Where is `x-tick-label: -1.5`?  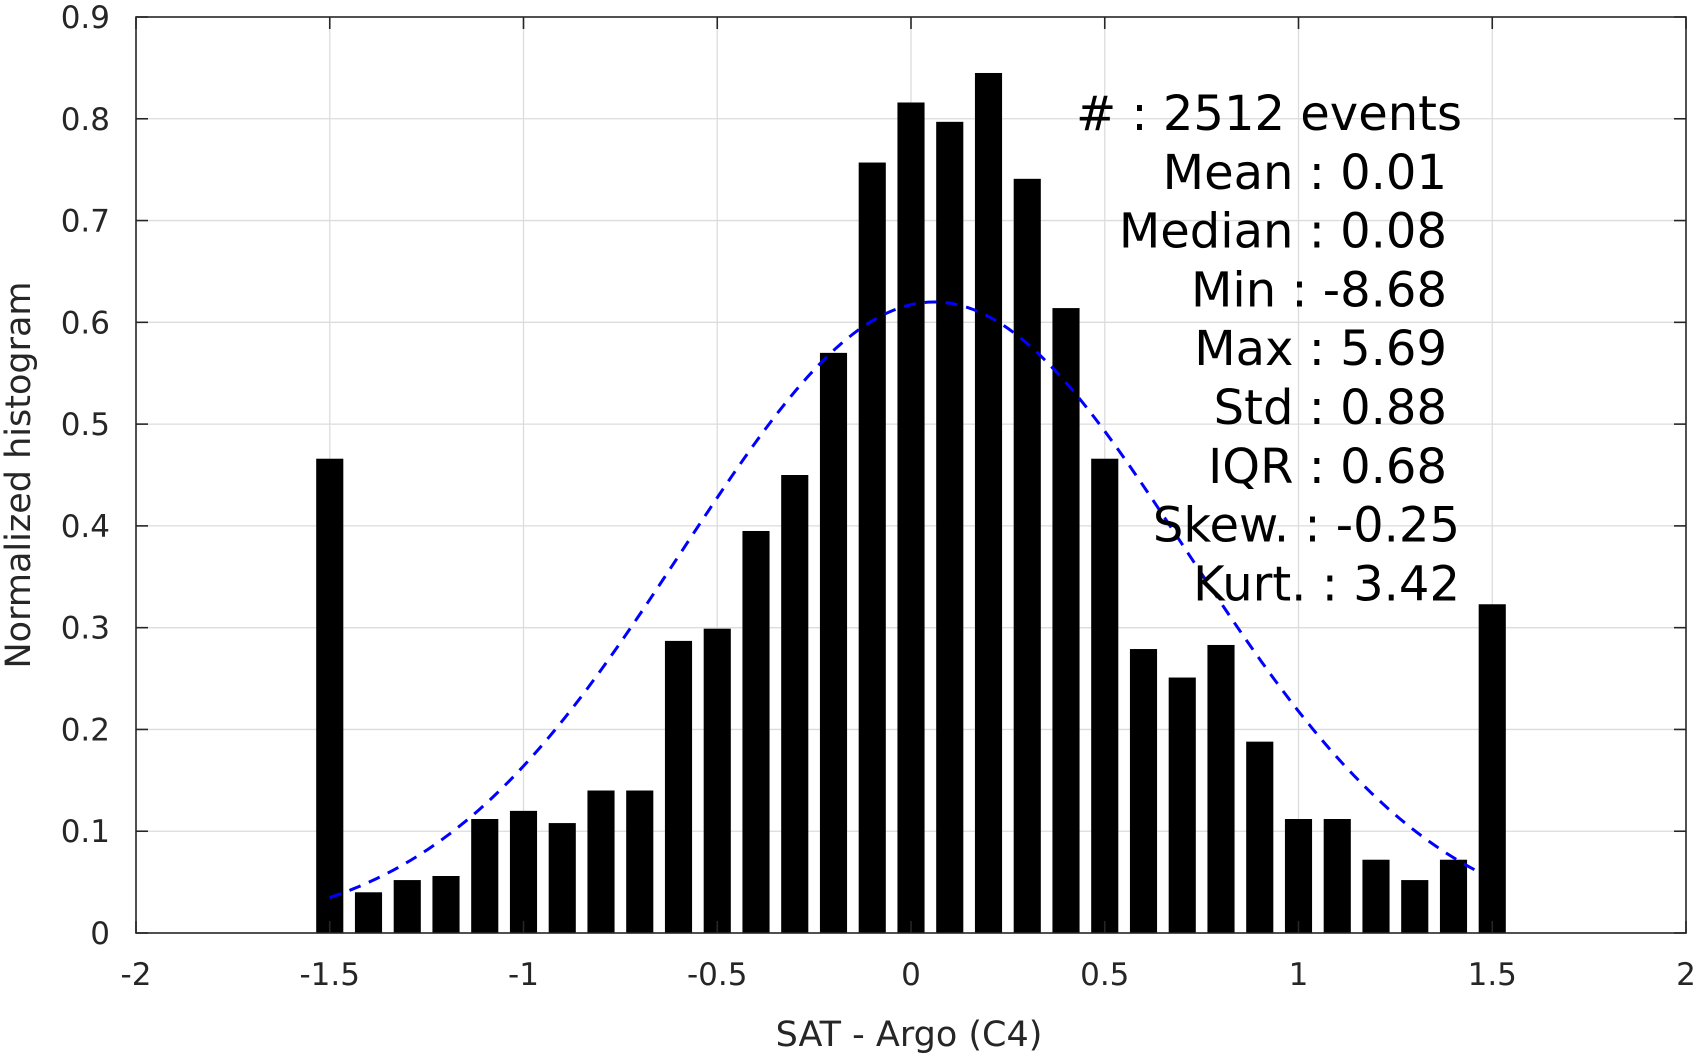 x-tick-label: -1.5 is located at coordinates (330, 975).